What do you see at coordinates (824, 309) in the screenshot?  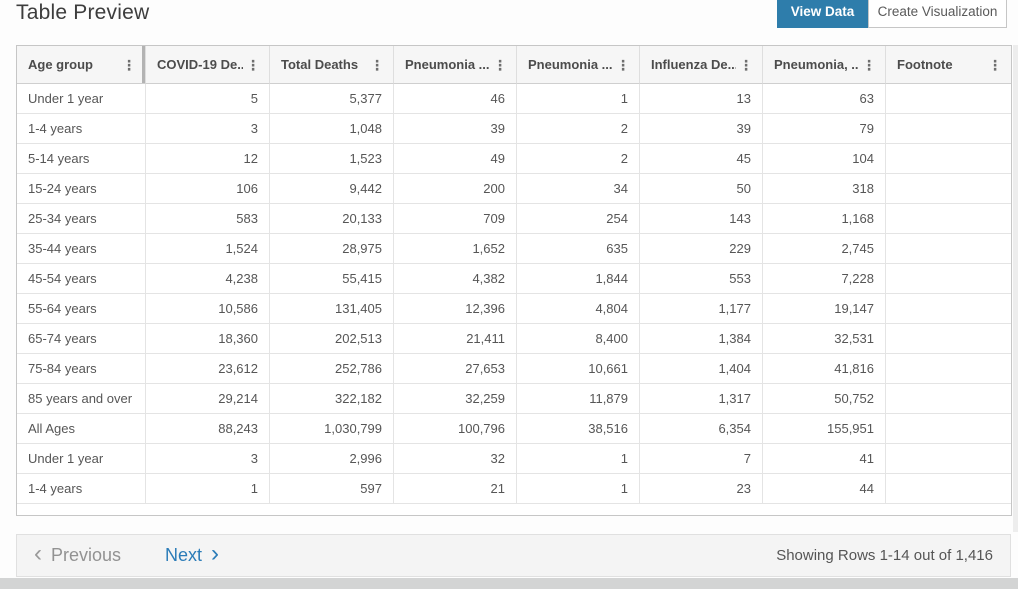 I see `value-cell: 19,147` at bounding box center [824, 309].